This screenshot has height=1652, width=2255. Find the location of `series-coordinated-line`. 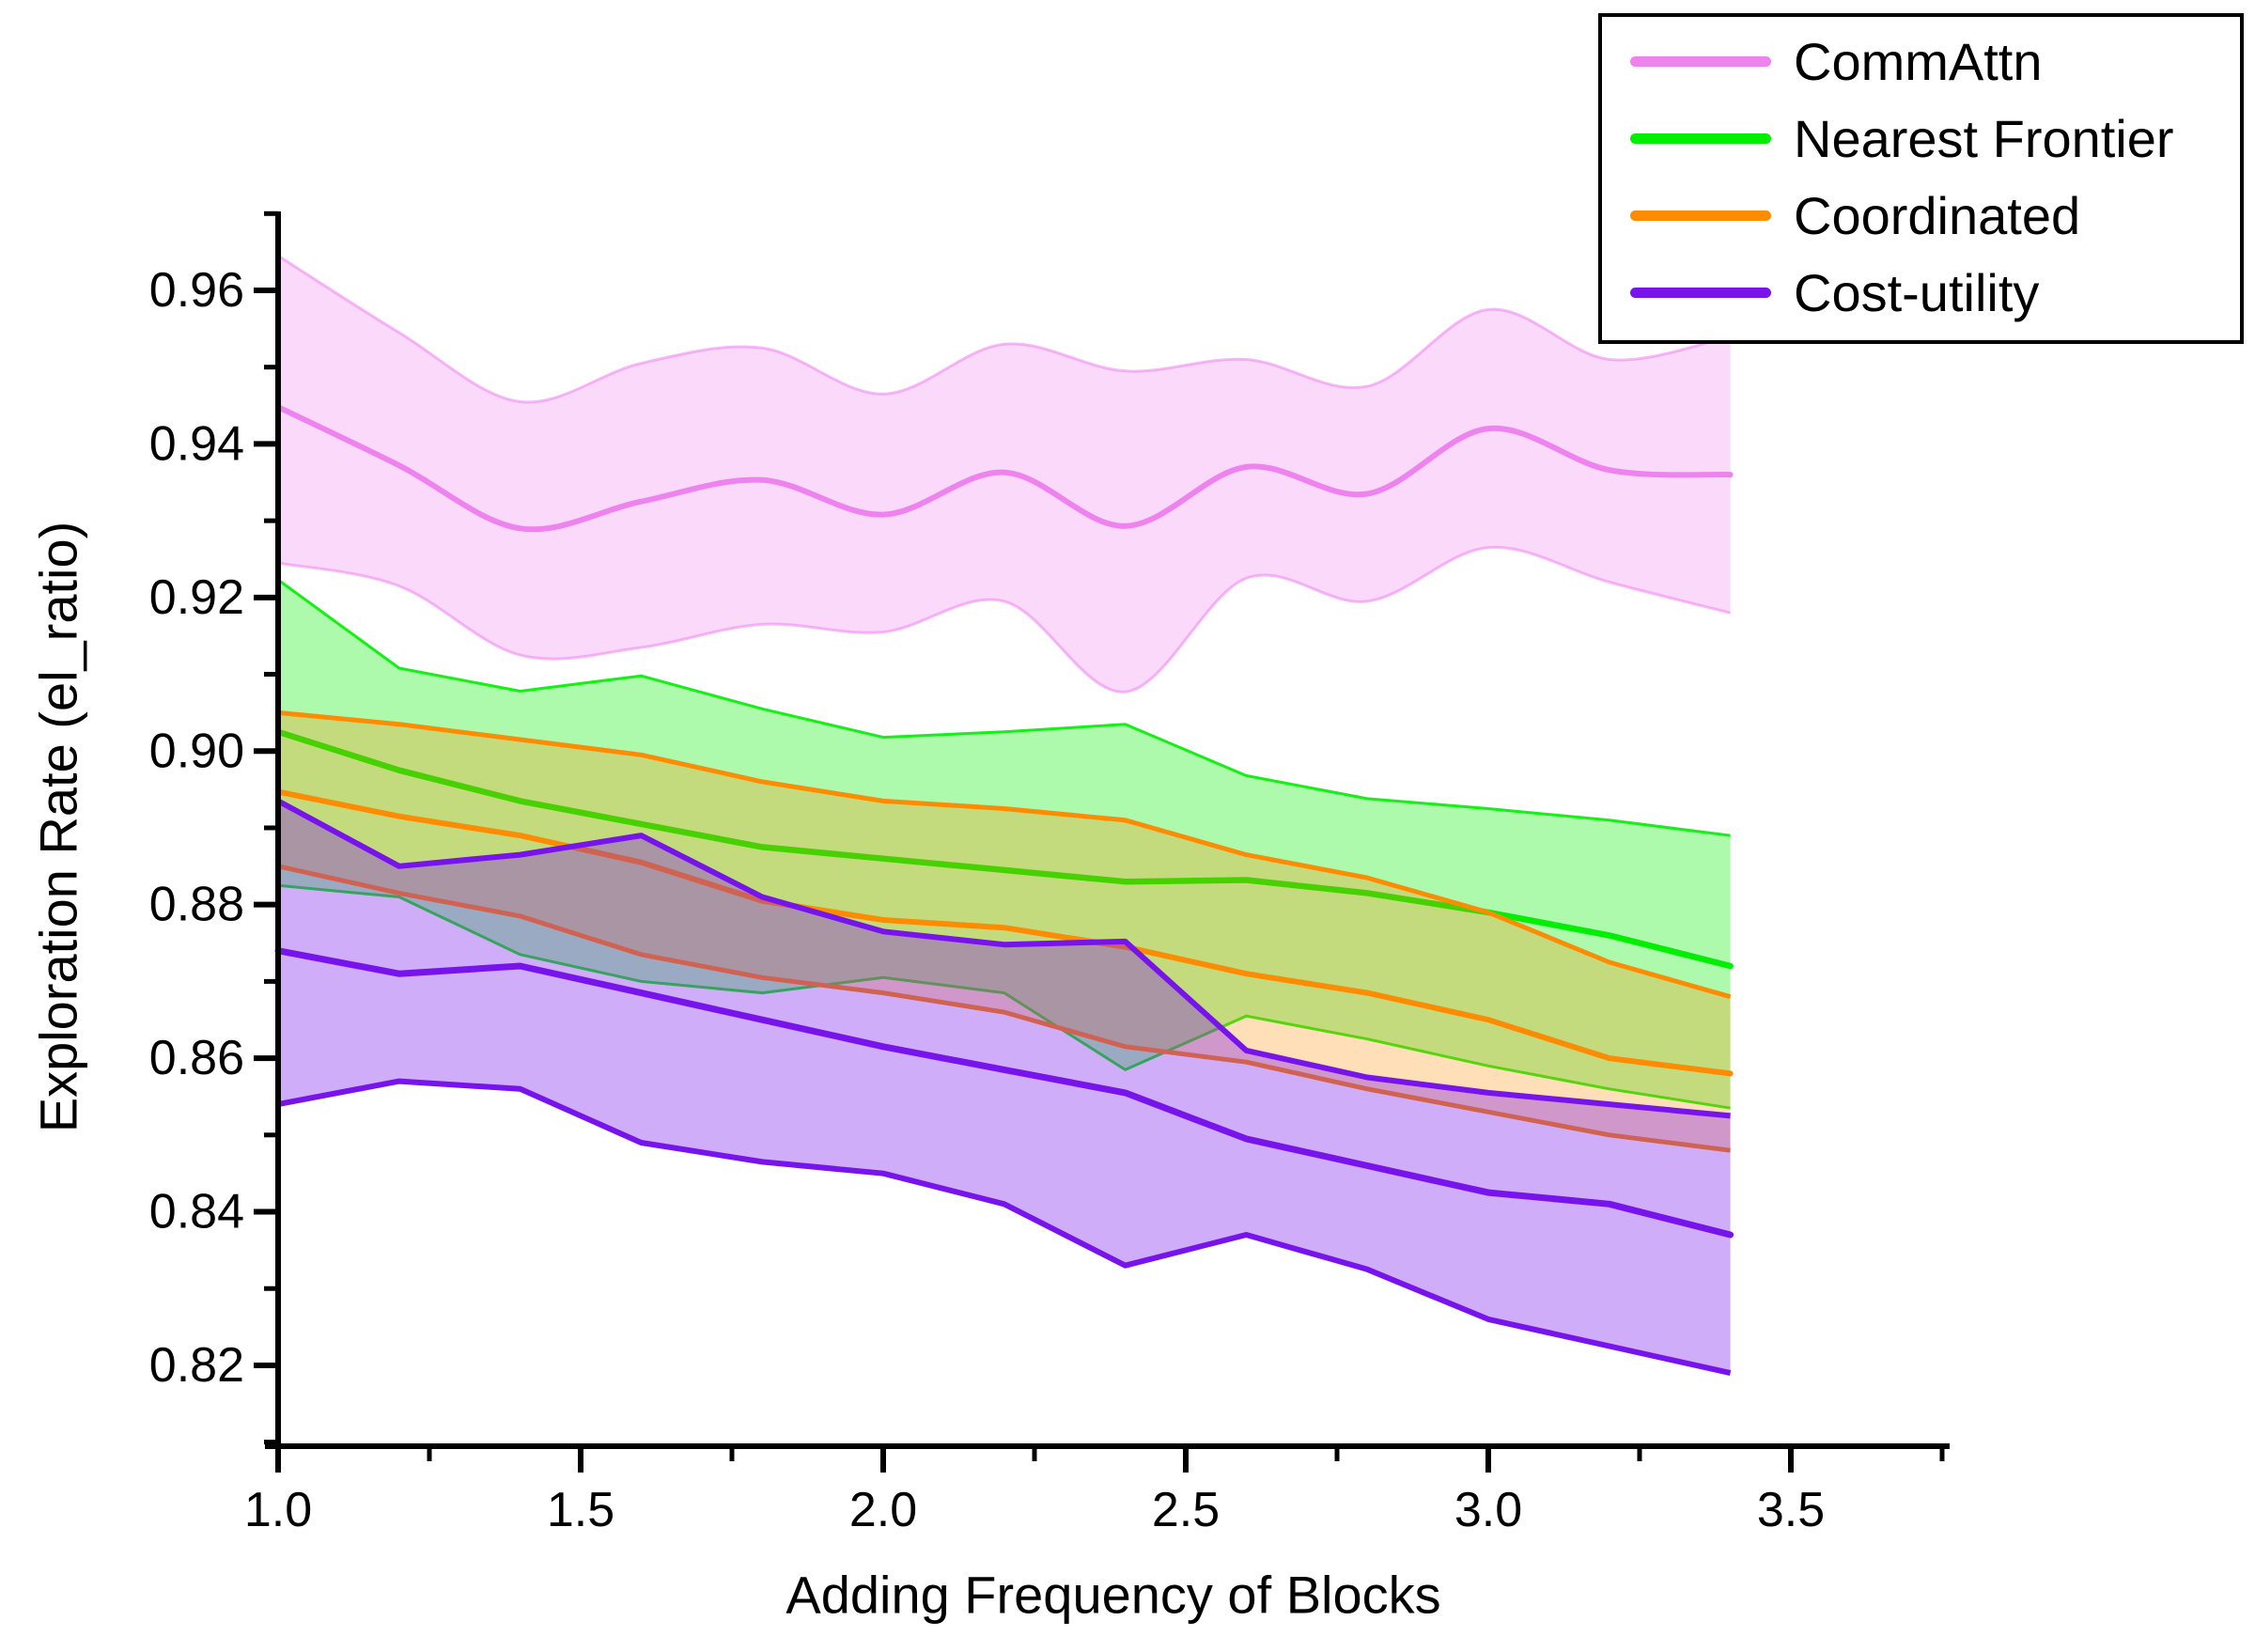

series-coordinated-line is located at coordinates (1004, 932).